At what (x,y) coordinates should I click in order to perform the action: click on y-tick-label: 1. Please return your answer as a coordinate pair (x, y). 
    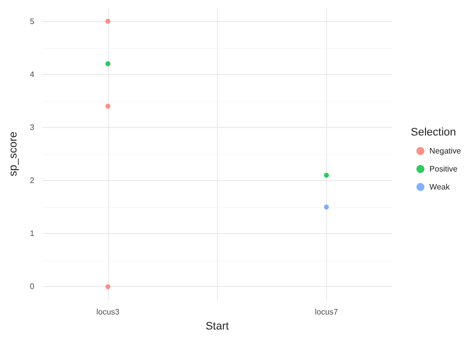
    Looking at the image, I should click on (32, 233).